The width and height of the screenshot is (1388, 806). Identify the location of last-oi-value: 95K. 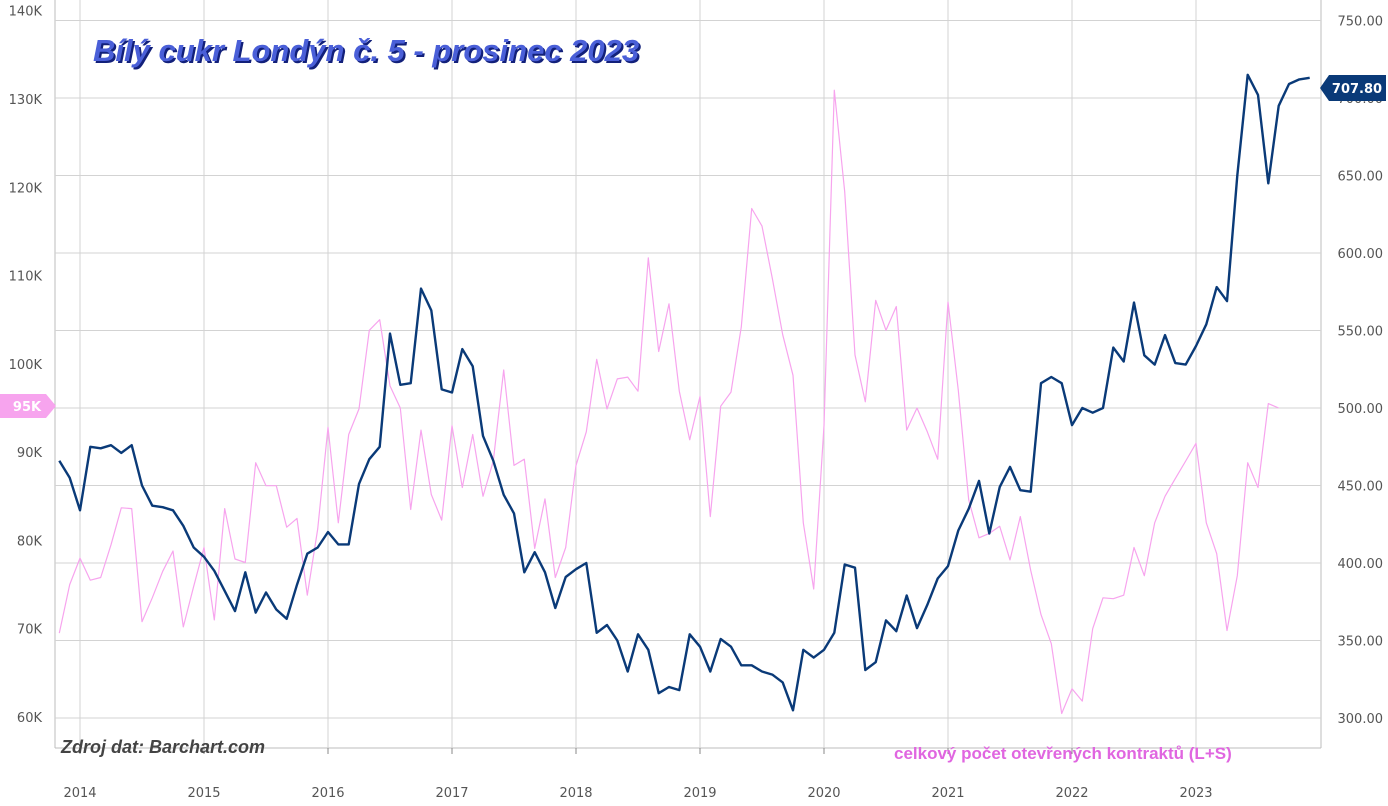
(27, 407).